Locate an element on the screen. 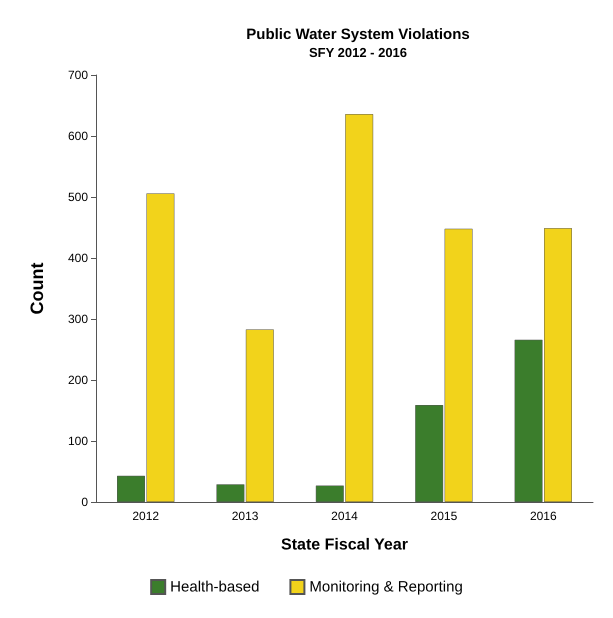 The height and width of the screenshot is (618, 613). y-tick-label: 500 is located at coordinates (78, 197).